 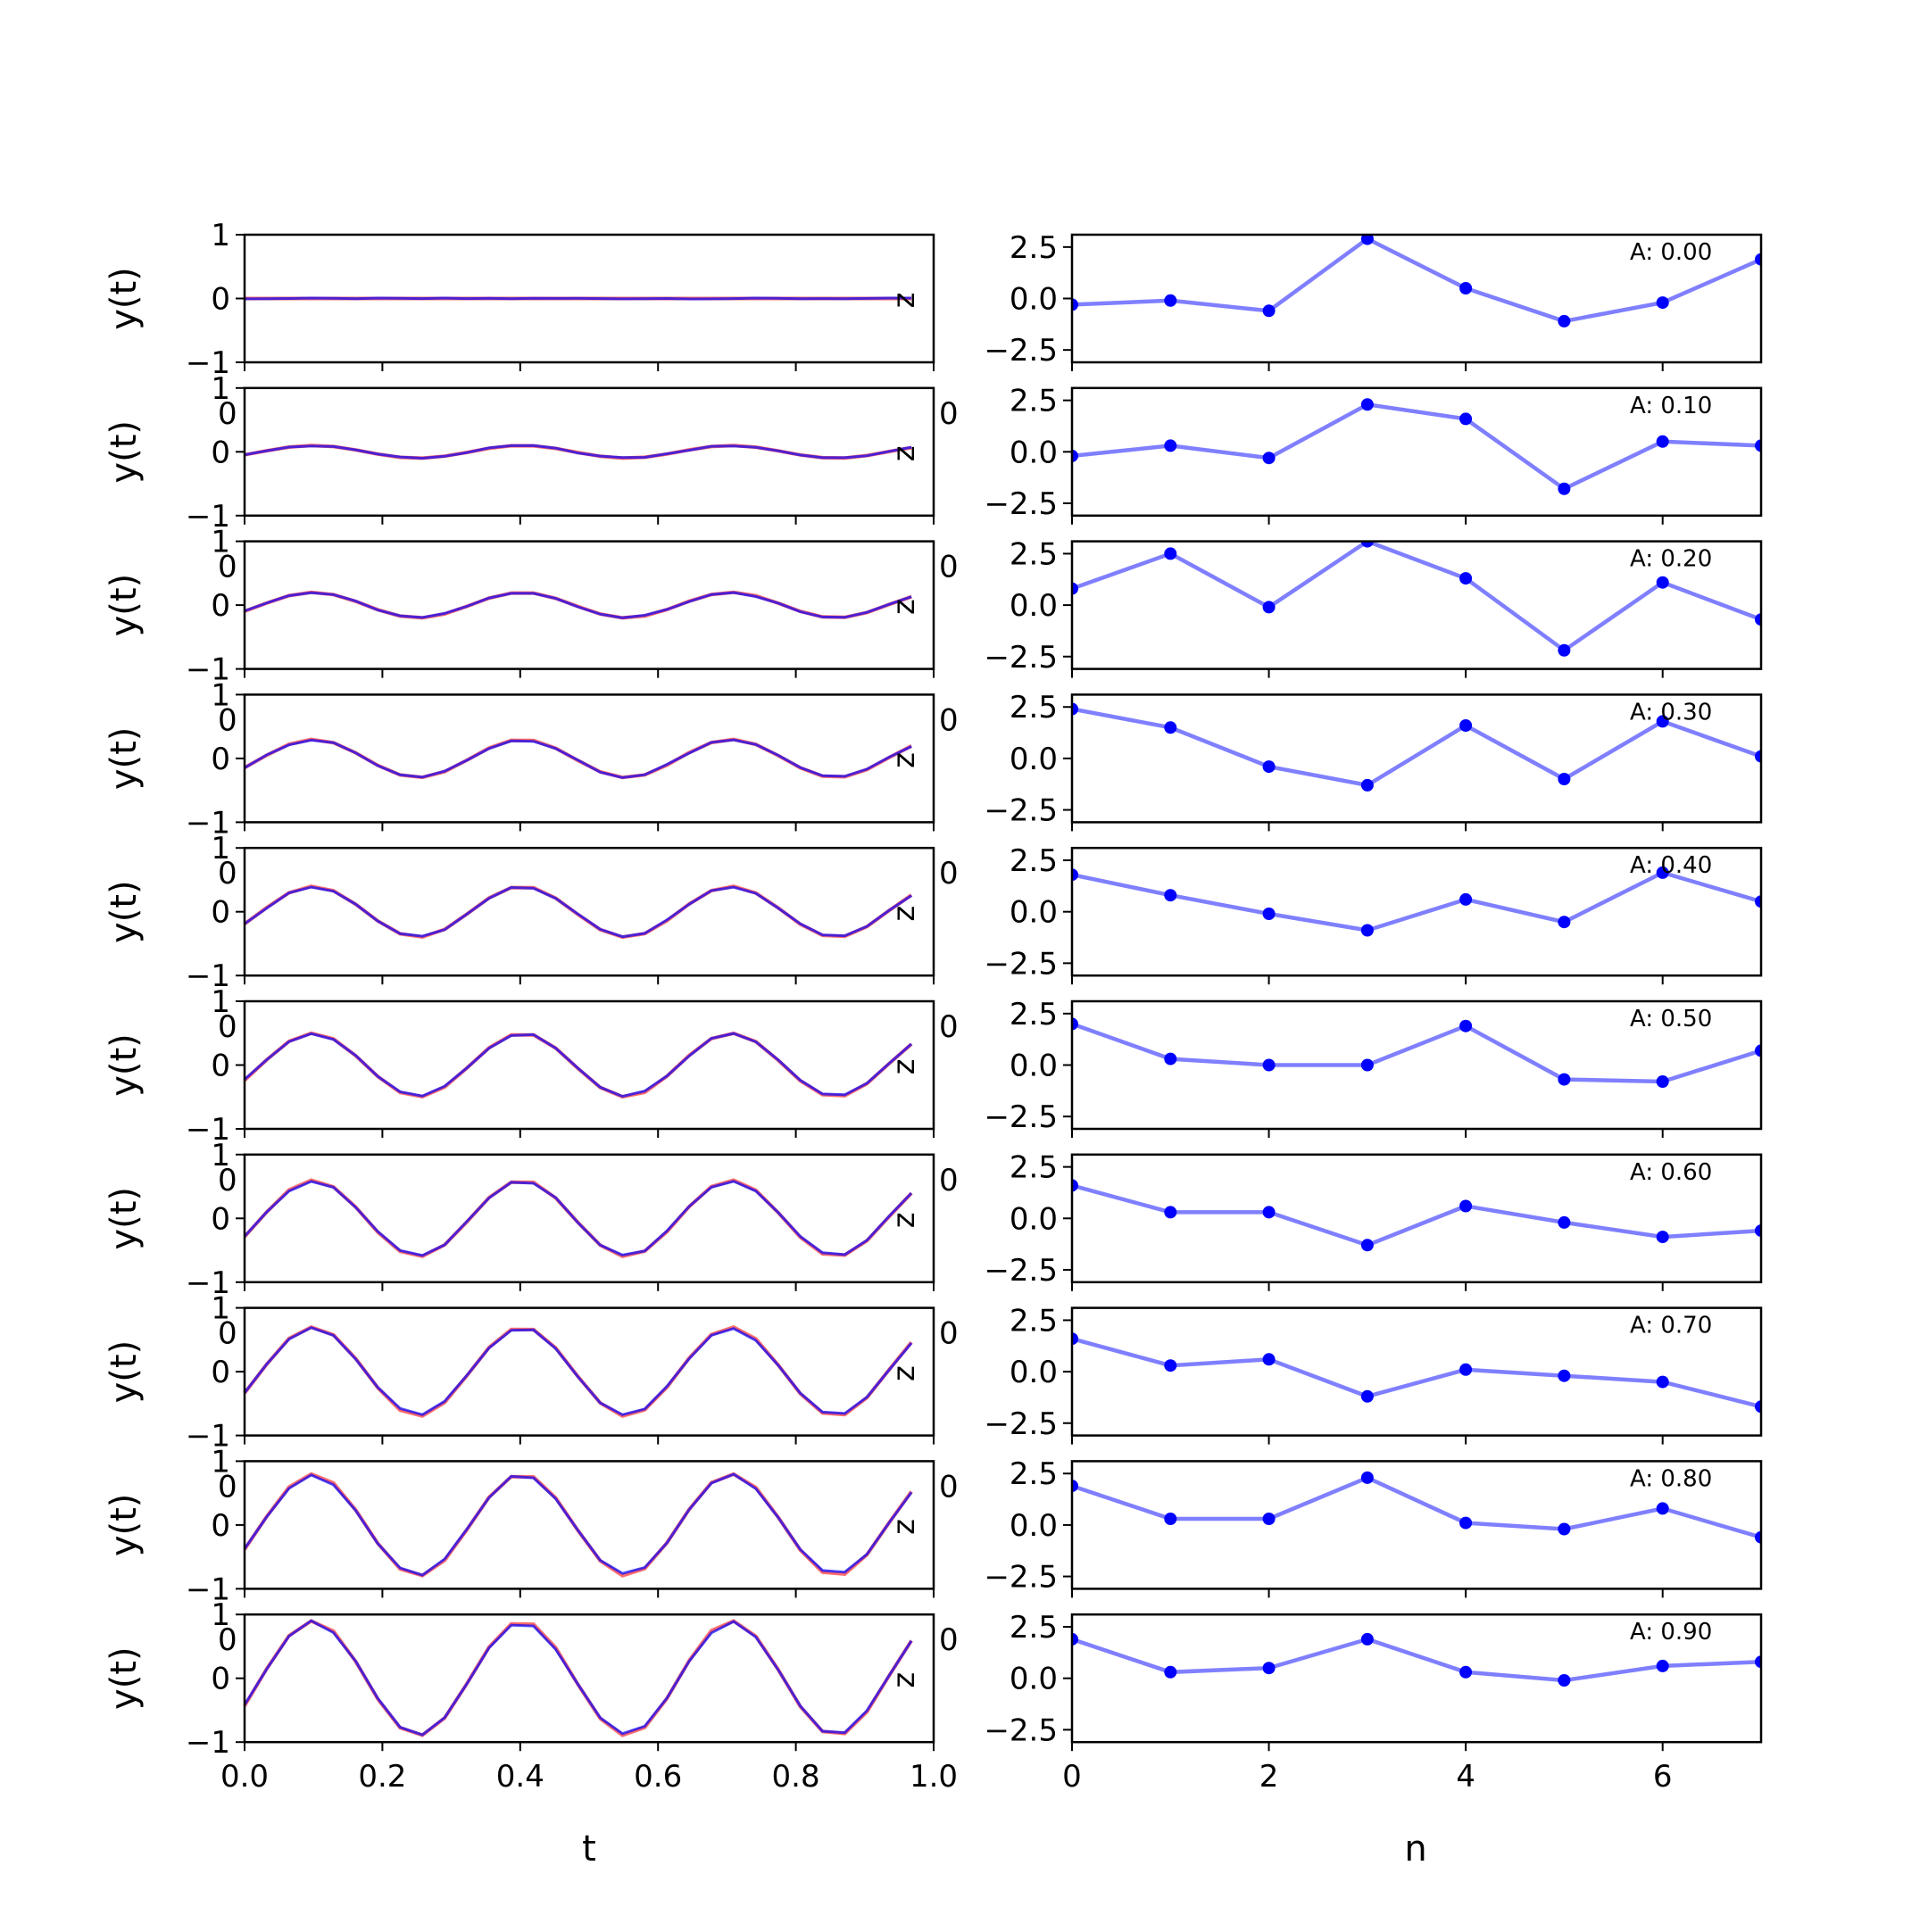 I want to click on left-y-axis-label: y(t), so click(x=125, y=1678).